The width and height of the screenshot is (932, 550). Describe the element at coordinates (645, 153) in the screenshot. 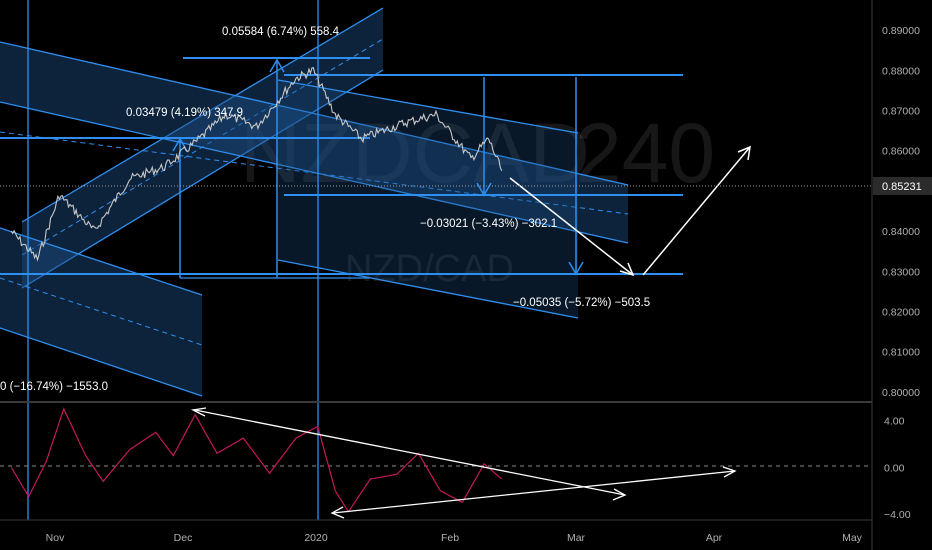

I see `watermark-interval: 240` at that location.